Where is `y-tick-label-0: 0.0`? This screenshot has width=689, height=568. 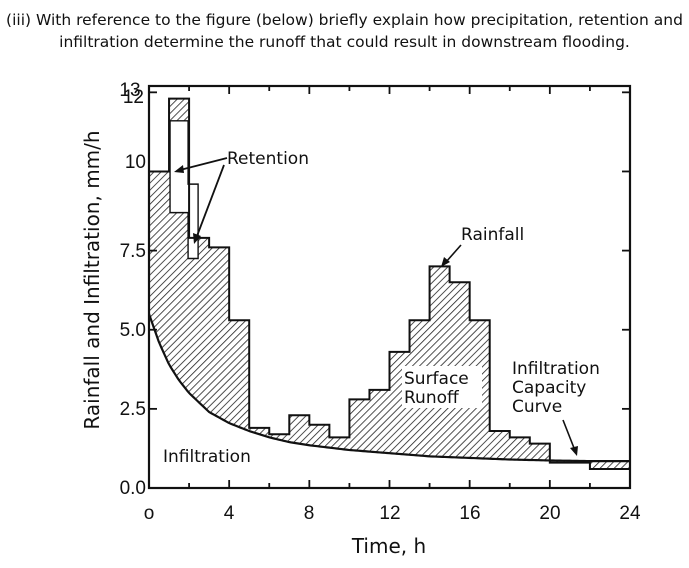
y-tick-label-0: 0.0 is located at coordinates (133, 488).